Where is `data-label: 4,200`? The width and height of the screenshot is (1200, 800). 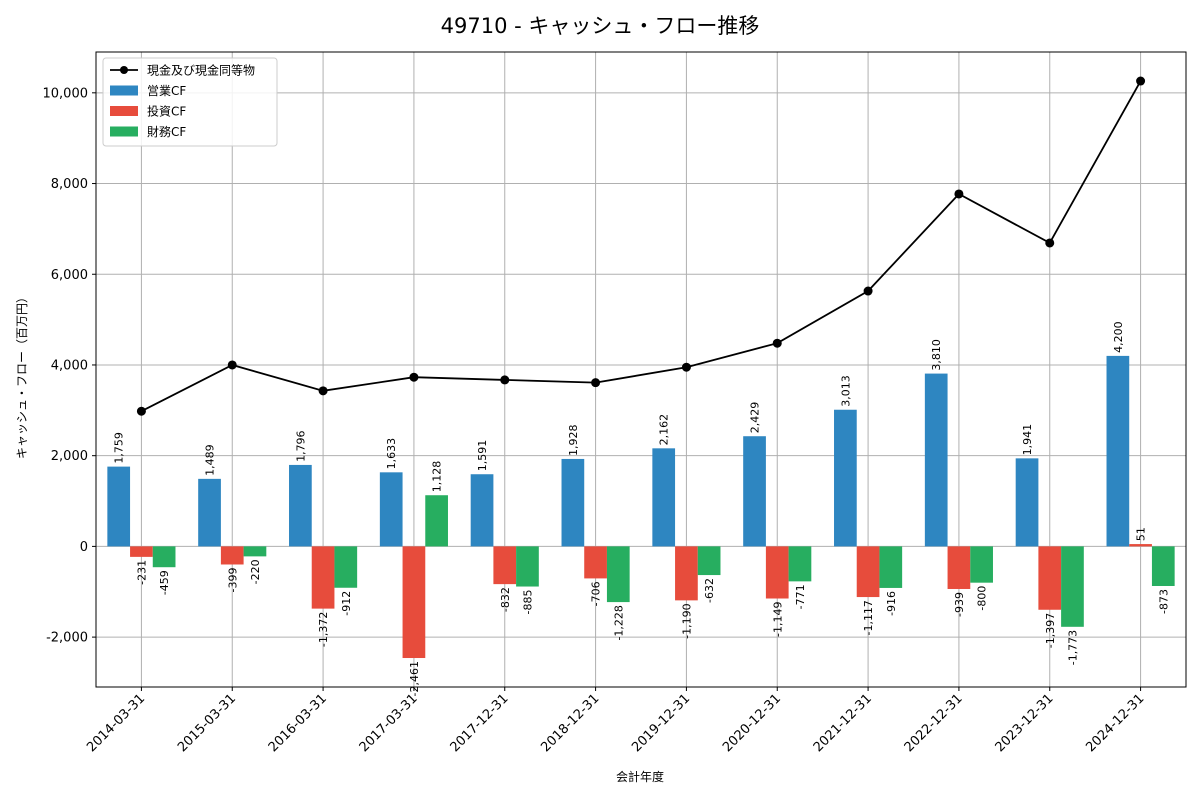 data-label: 4,200 is located at coordinates (1118, 337).